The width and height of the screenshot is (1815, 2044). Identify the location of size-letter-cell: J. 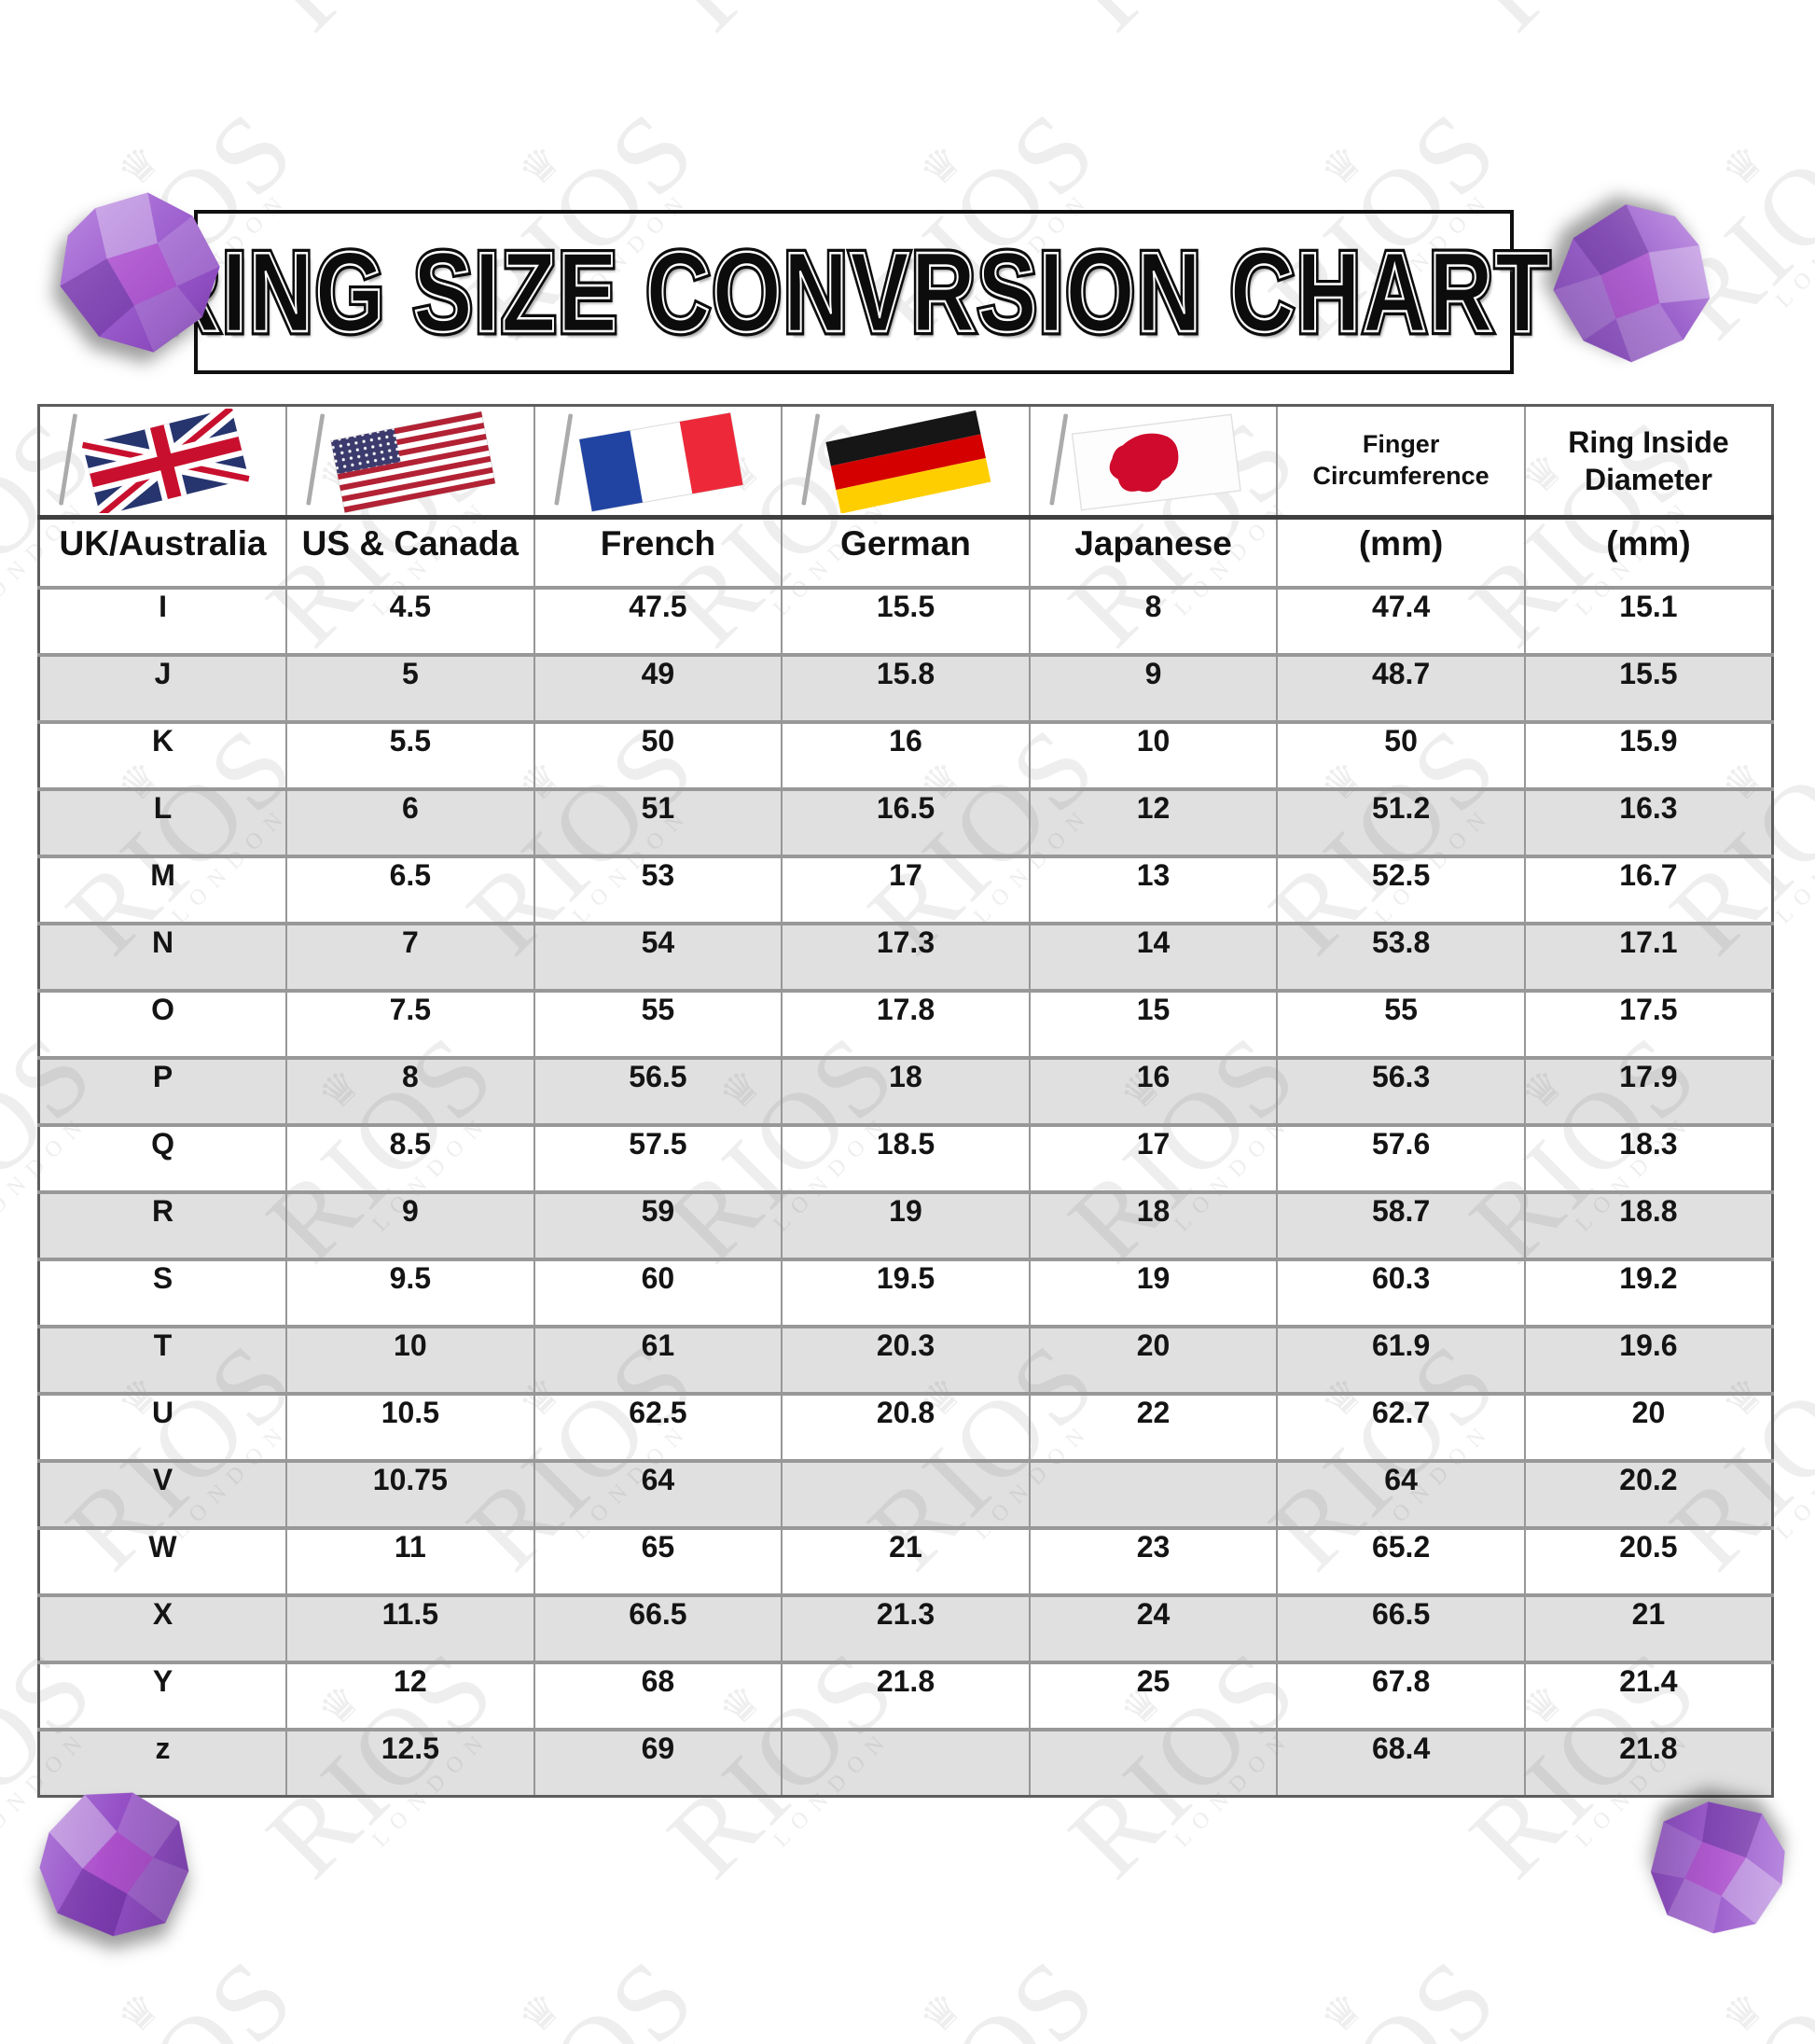
(163, 687).